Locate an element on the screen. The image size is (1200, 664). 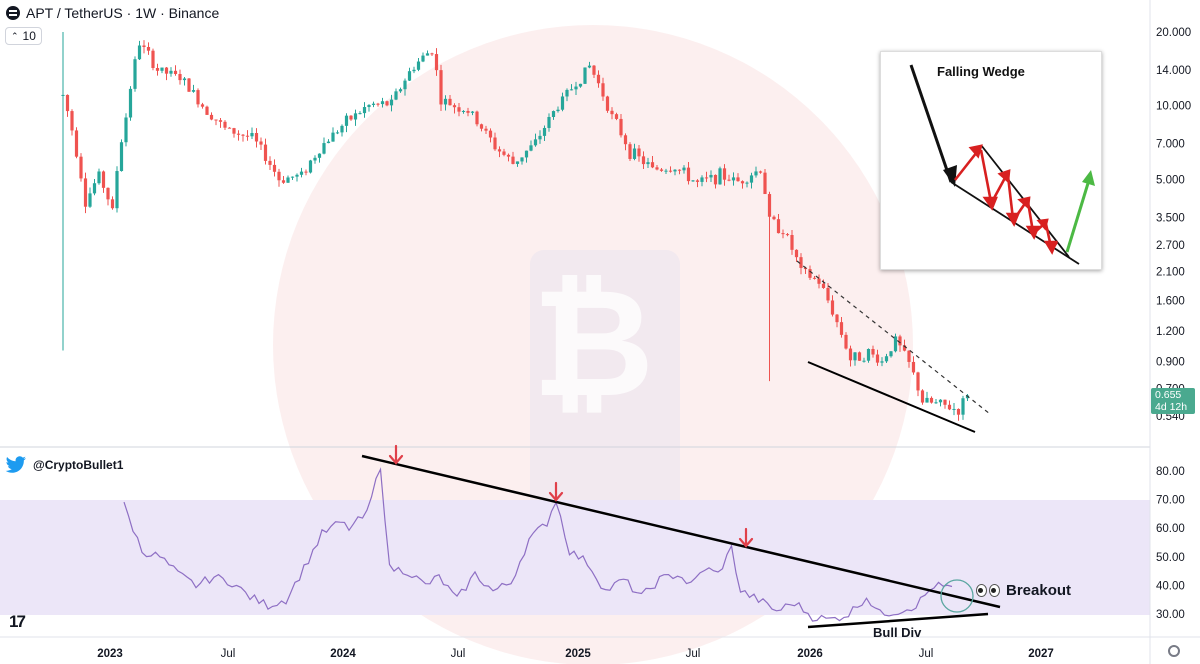
twitter-handle-text: @CryptoBullet1 is located at coordinates (78, 465).